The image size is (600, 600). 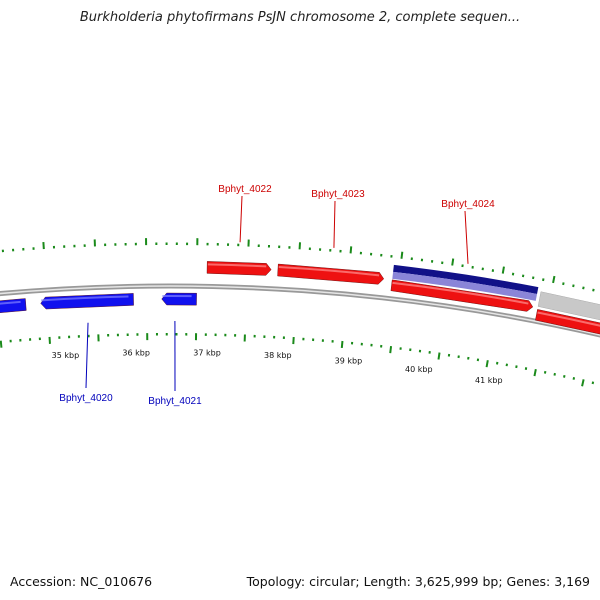 What do you see at coordinates (298, 265) in the screenshot?
I see `outer-tick-track` at bounding box center [298, 265].